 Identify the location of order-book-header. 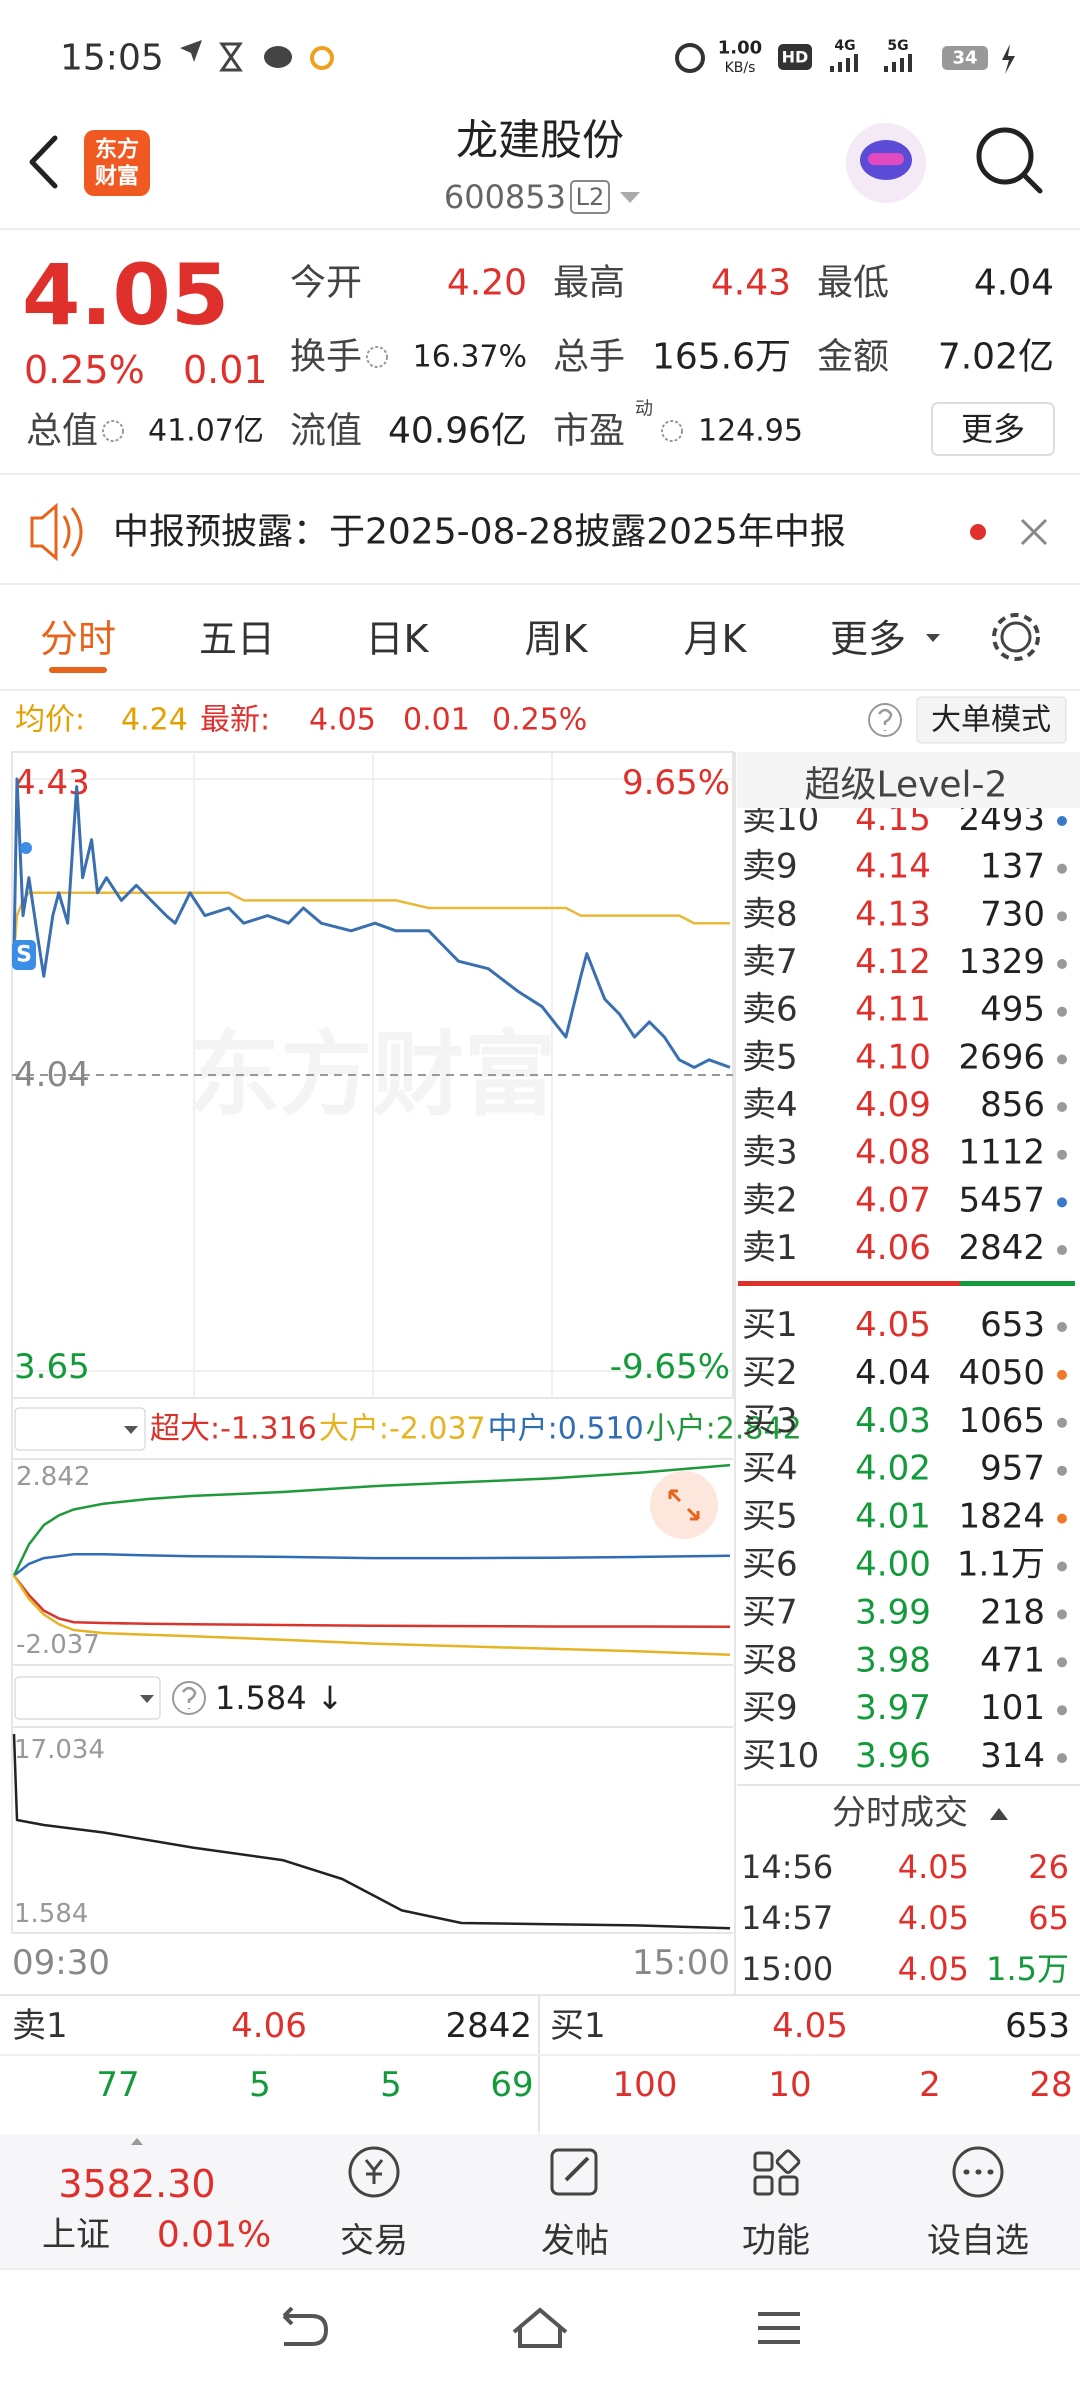
(908, 780).